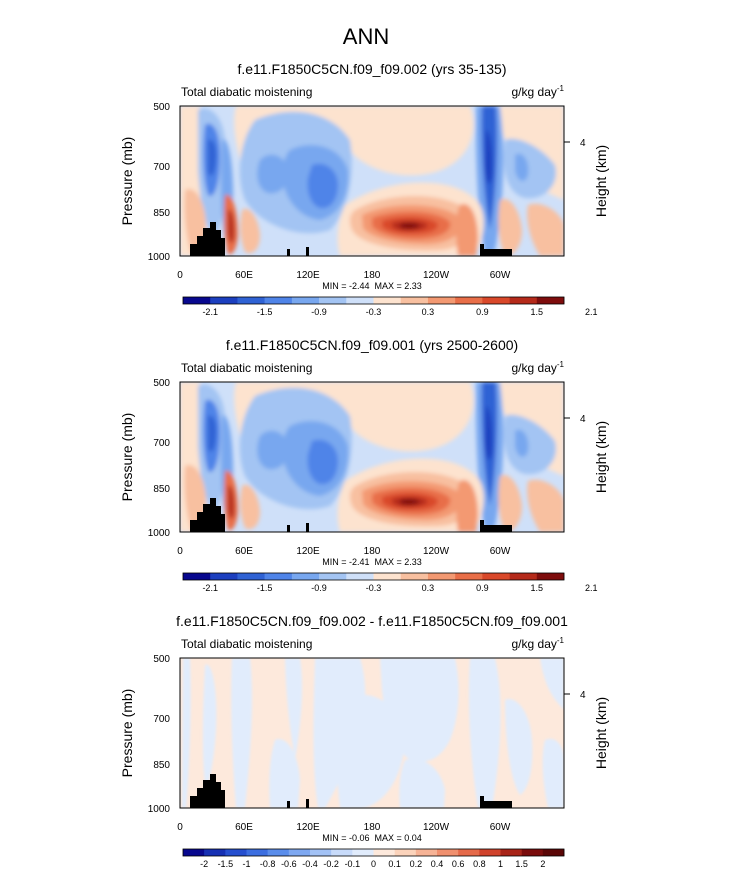  What do you see at coordinates (308, 551) in the screenshot?
I see `x-tick-label: 120E` at bounding box center [308, 551].